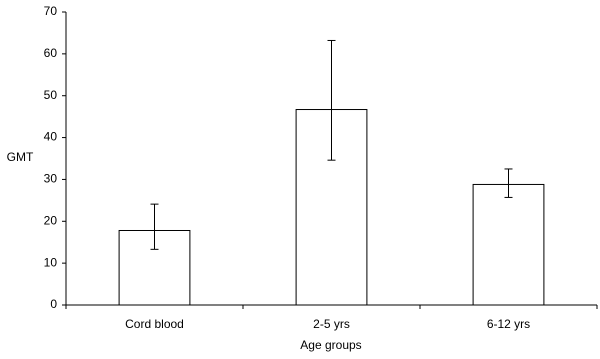 The image size is (600, 359). I want to click on y-tick-label: 50, so click(51, 95).